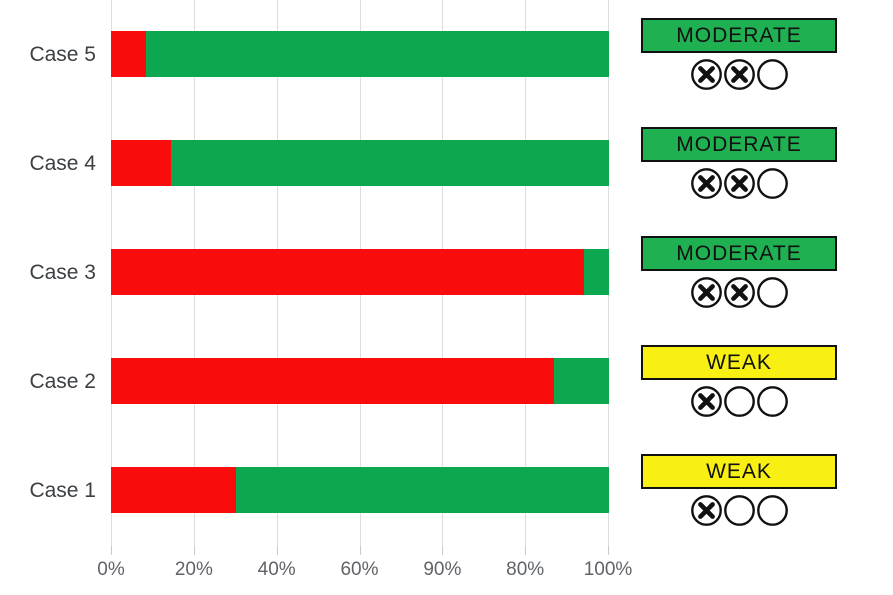 Image resolution: width=893 pixels, height=595 pixels. What do you see at coordinates (359, 569) in the screenshot?
I see `x-tick-label: 60%` at bounding box center [359, 569].